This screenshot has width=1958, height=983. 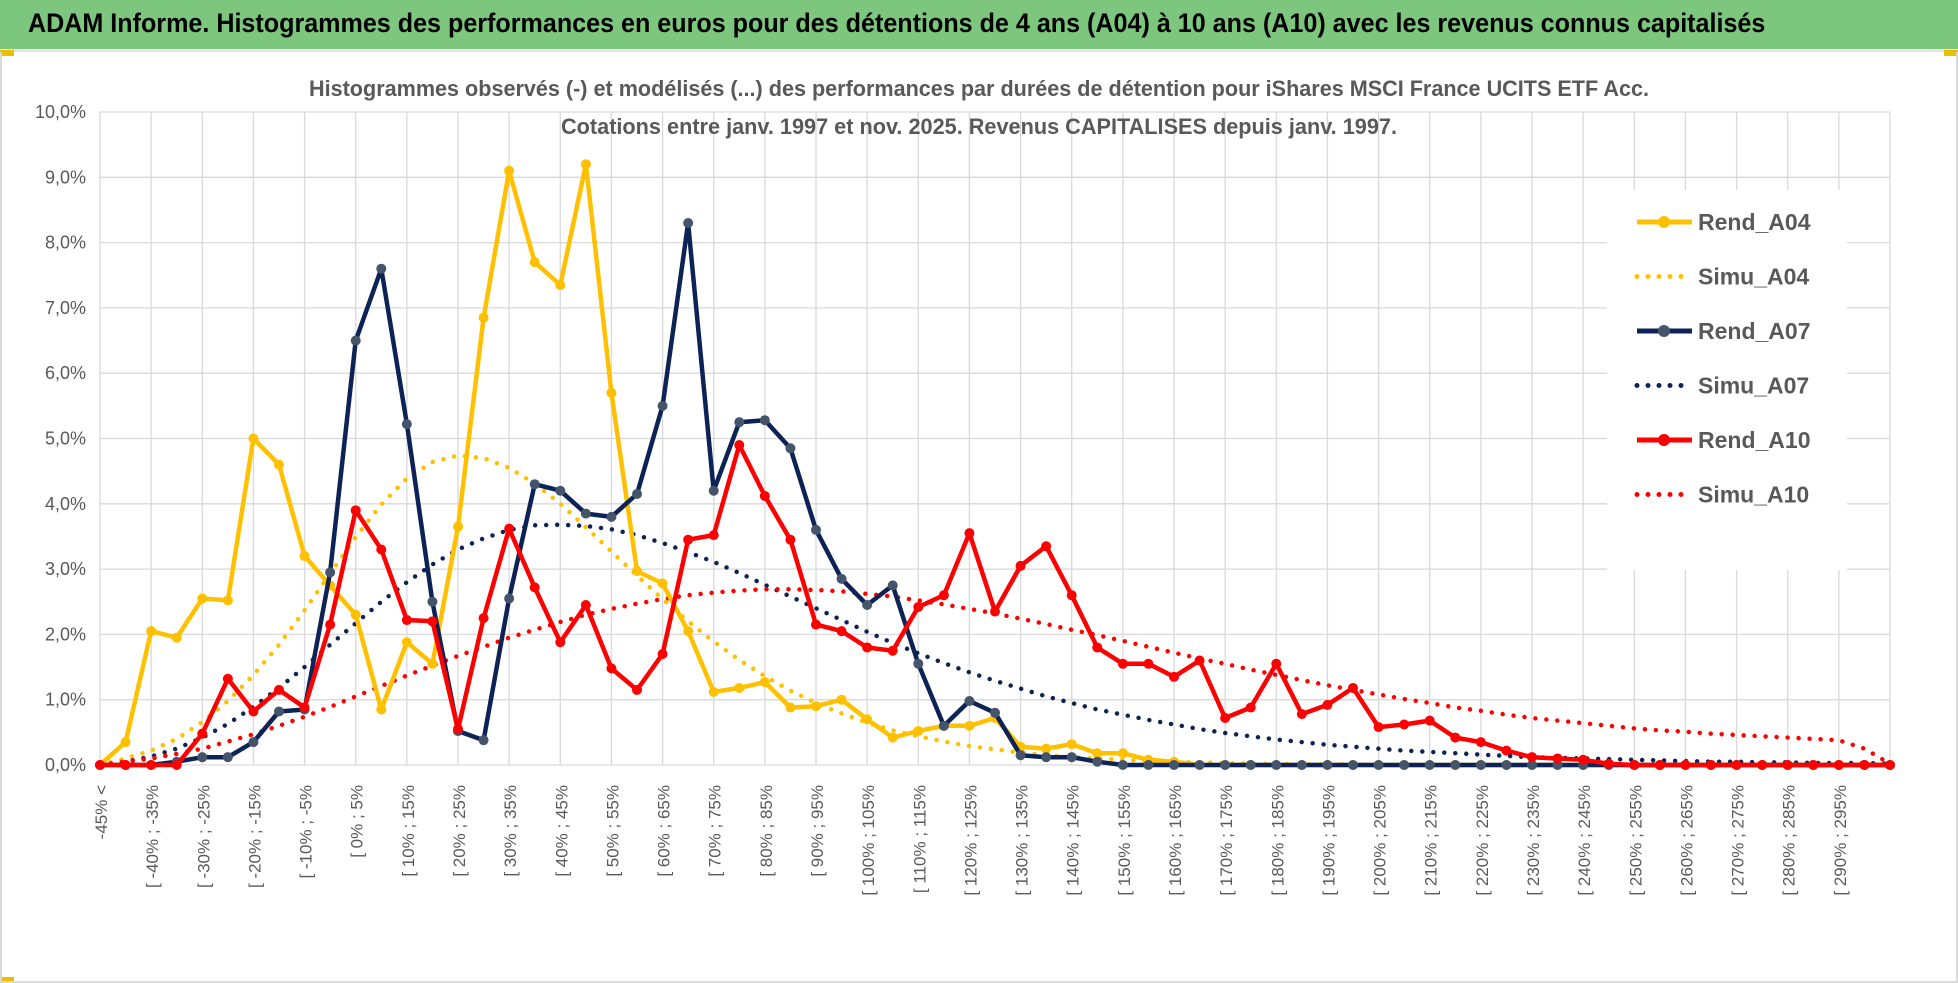 I want to click on legend-label: Simu_A04, so click(x=1753, y=277).